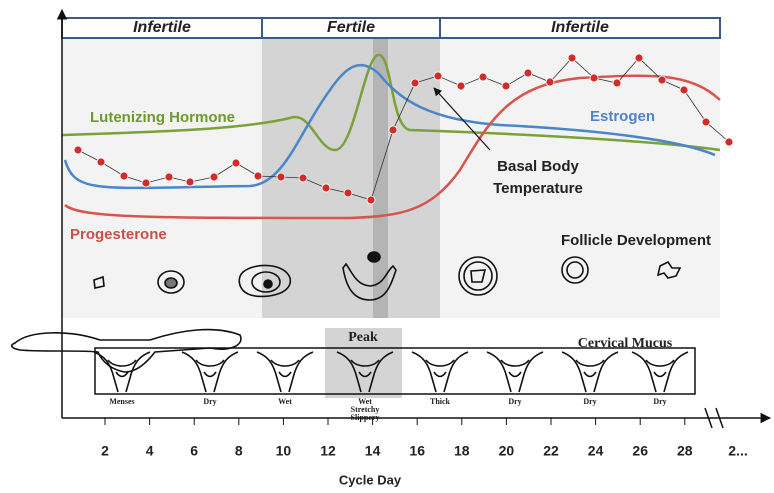 The height and width of the screenshot is (493, 774). What do you see at coordinates (538, 166) in the screenshot?
I see `bbt-label: Basal Body` at bounding box center [538, 166].